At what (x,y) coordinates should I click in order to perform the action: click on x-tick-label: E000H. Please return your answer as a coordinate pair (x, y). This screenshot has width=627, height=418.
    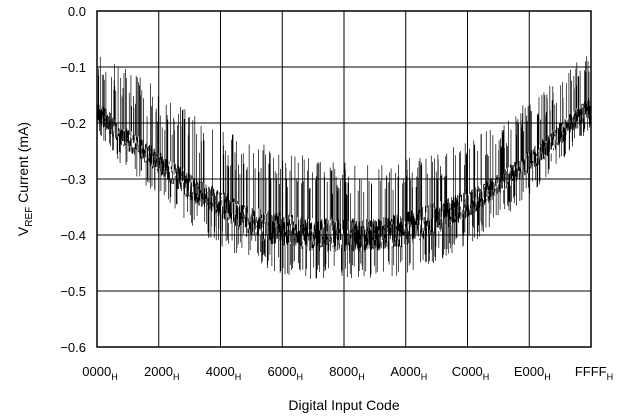
    Looking at the image, I should click on (532, 373).